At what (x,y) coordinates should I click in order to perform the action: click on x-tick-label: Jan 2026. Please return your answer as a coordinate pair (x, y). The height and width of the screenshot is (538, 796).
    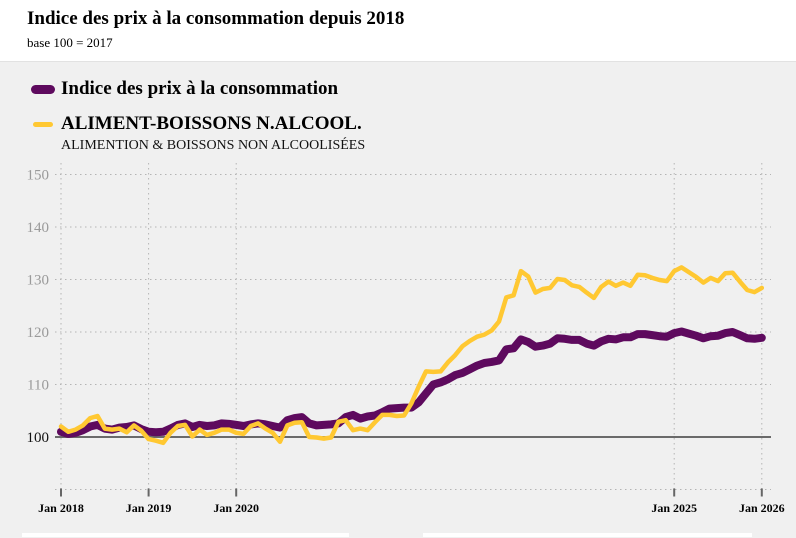
    Looking at the image, I should click on (762, 508).